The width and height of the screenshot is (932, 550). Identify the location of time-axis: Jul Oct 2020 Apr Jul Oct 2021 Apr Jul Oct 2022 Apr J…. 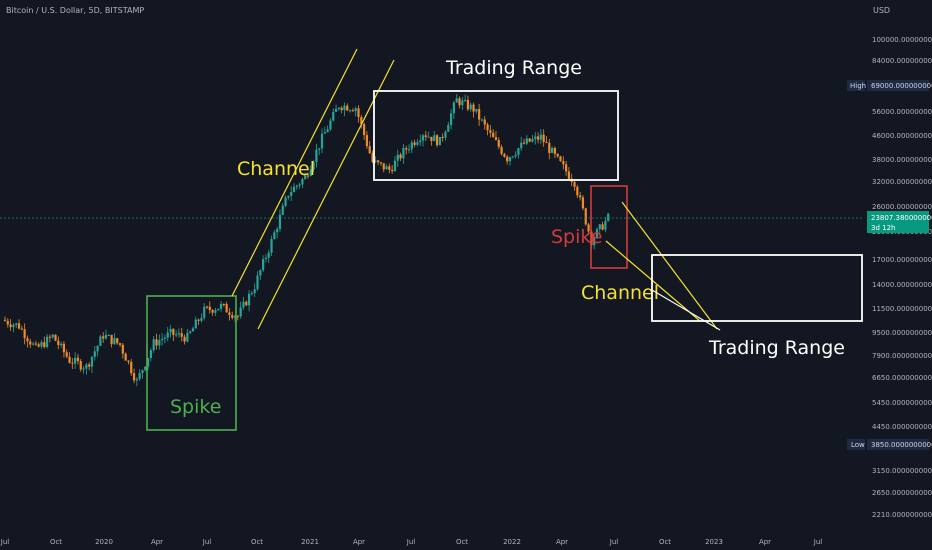
(411, 542).